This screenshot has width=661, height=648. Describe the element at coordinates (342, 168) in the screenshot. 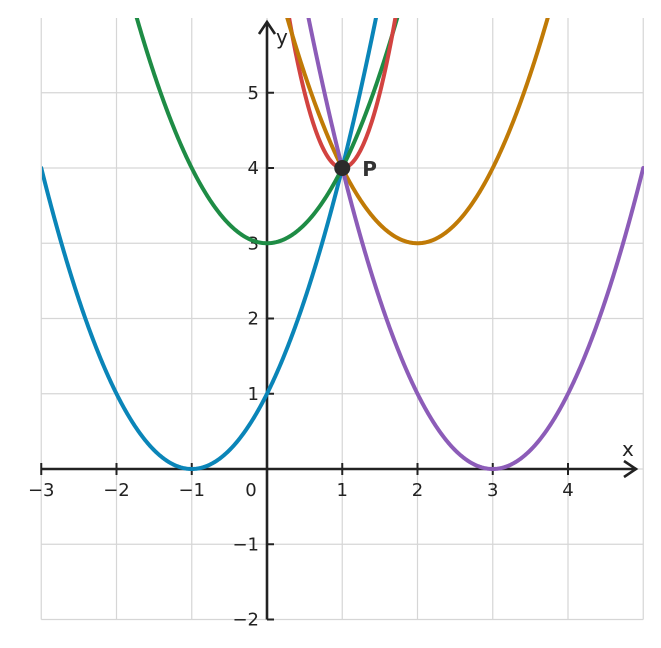

I see `point-marker` at that location.